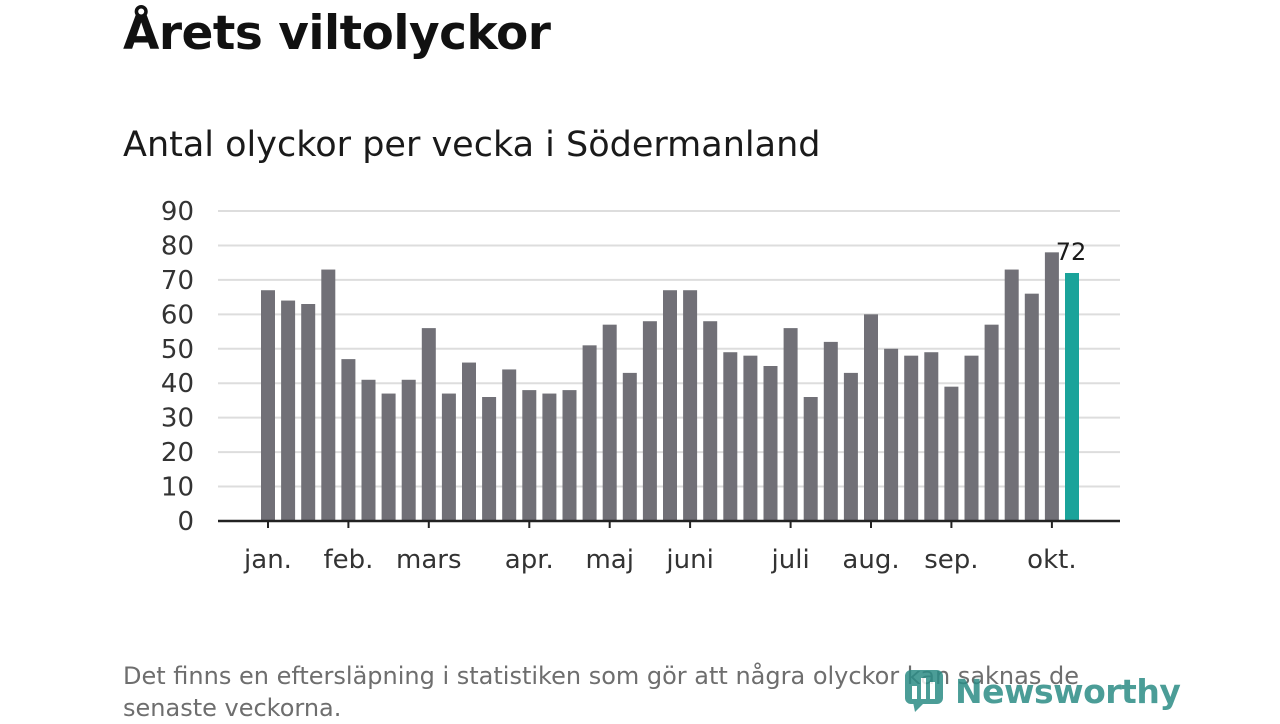 This screenshot has width=1280, height=724. What do you see at coordinates (1051, 560) in the screenshot?
I see `x-tick-label: okt.` at bounding box center [1051, 560].